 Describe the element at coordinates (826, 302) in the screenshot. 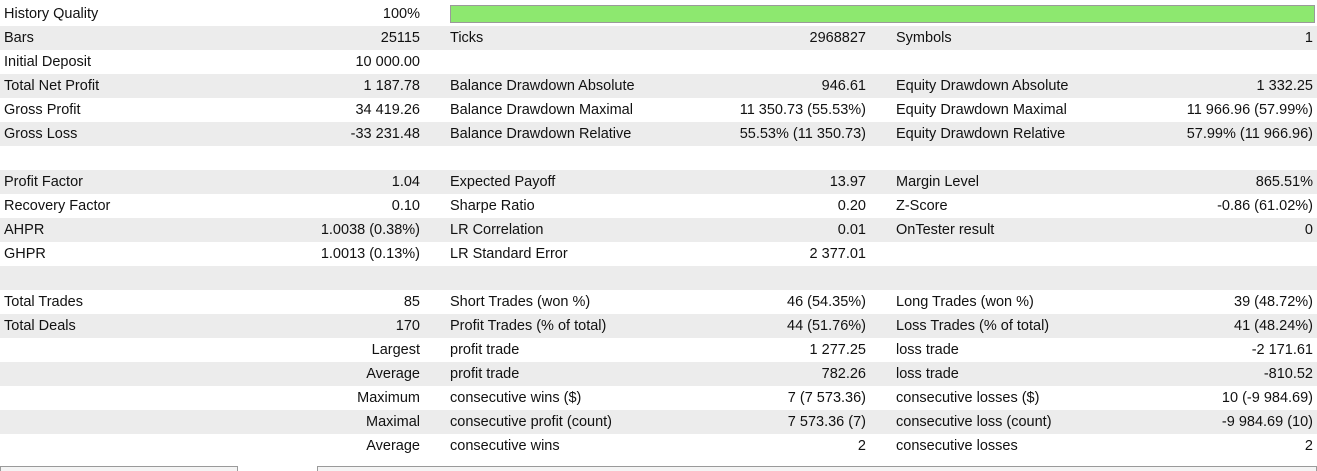

I see `stat-value: 46 (54.35%)` at that location.